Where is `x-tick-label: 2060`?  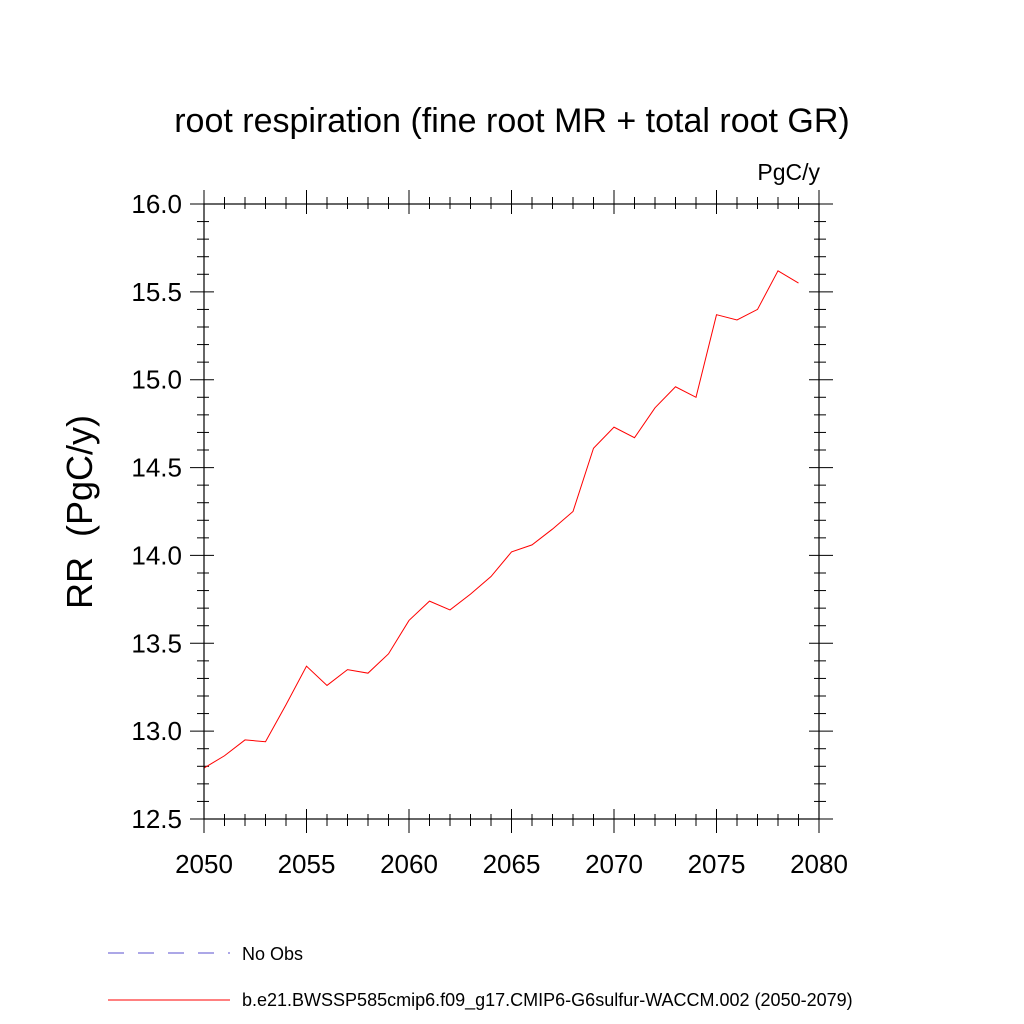
x-tick-label: 2060 is located at coordinates (409, 864).